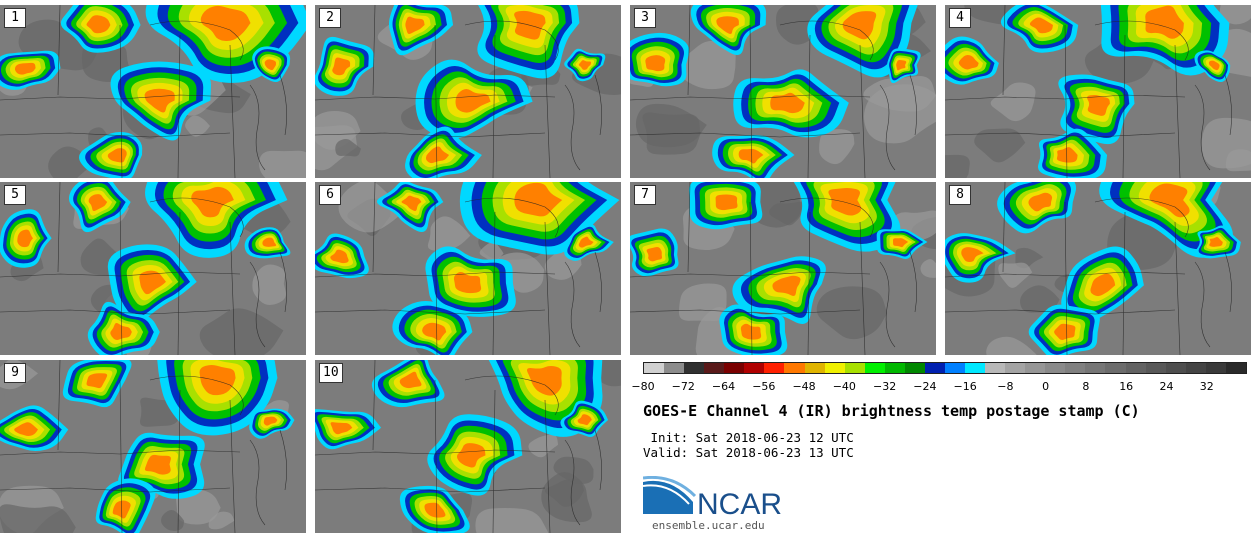 This screenshot has height=533, width=1260. What do you see at coordinates (15, 18) in the screenshot?
I see `panel-number-label: 1` at bounding box center [15, 18].